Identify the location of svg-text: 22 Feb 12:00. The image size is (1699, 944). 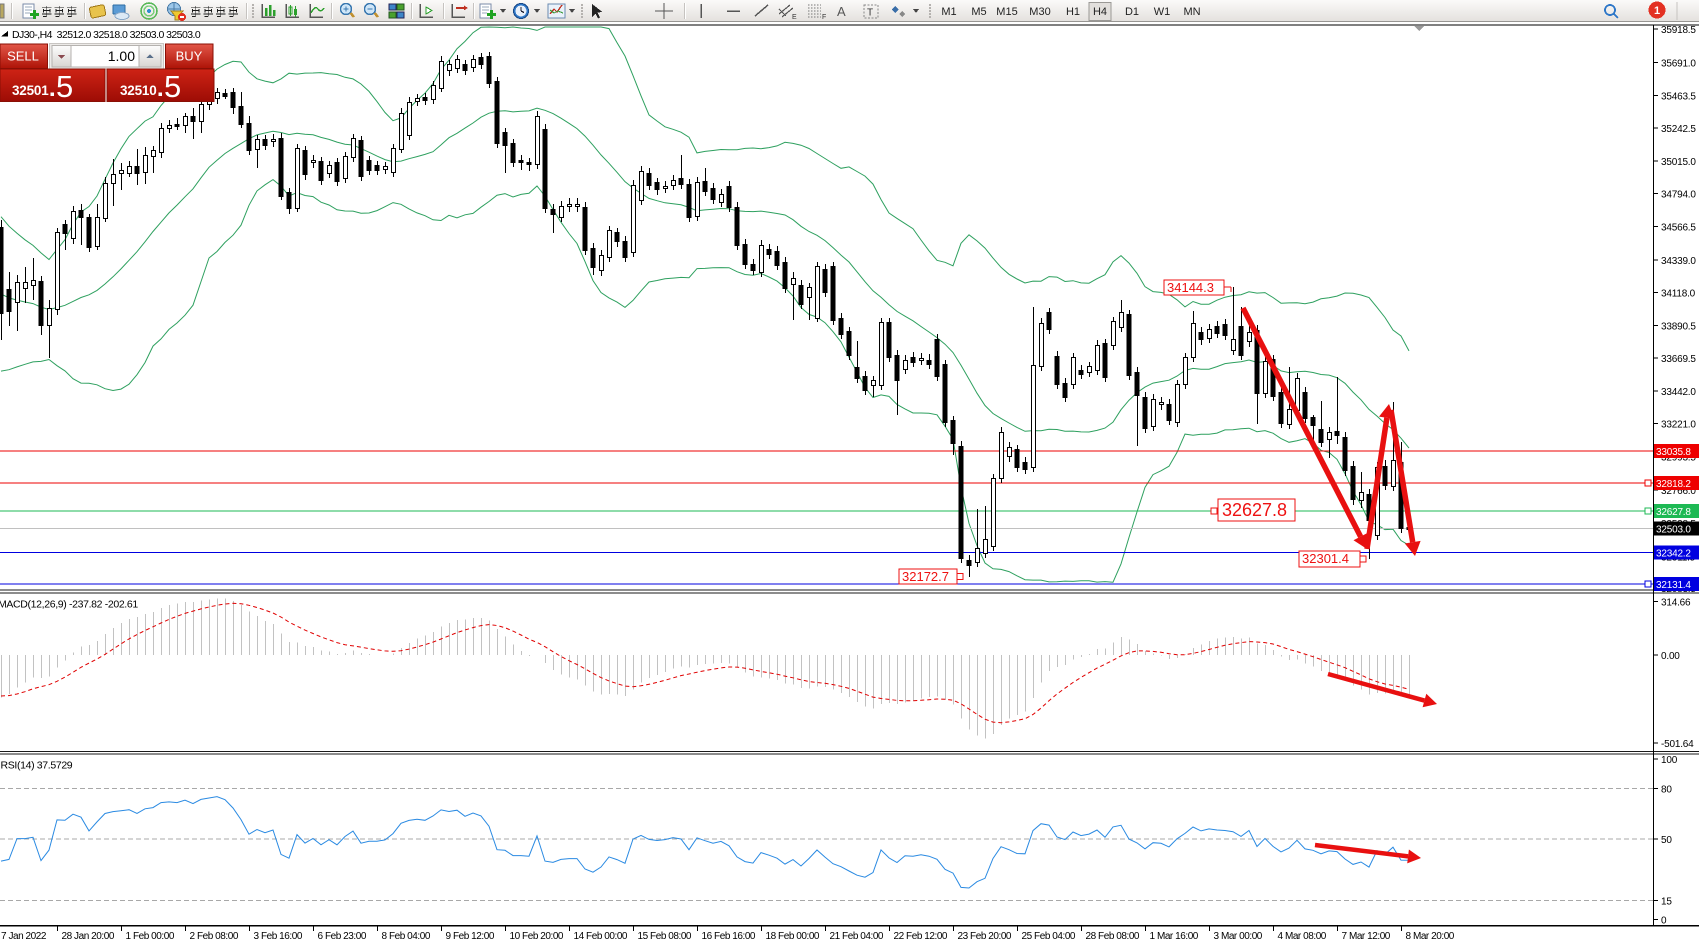
(921, 936).